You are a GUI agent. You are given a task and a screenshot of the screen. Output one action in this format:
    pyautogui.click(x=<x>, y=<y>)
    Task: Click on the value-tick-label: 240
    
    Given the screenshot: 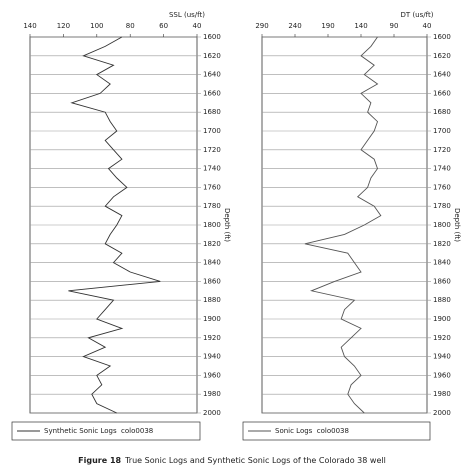 What is the action you would take?
    pyautogui.click(x=294, y=26)
    